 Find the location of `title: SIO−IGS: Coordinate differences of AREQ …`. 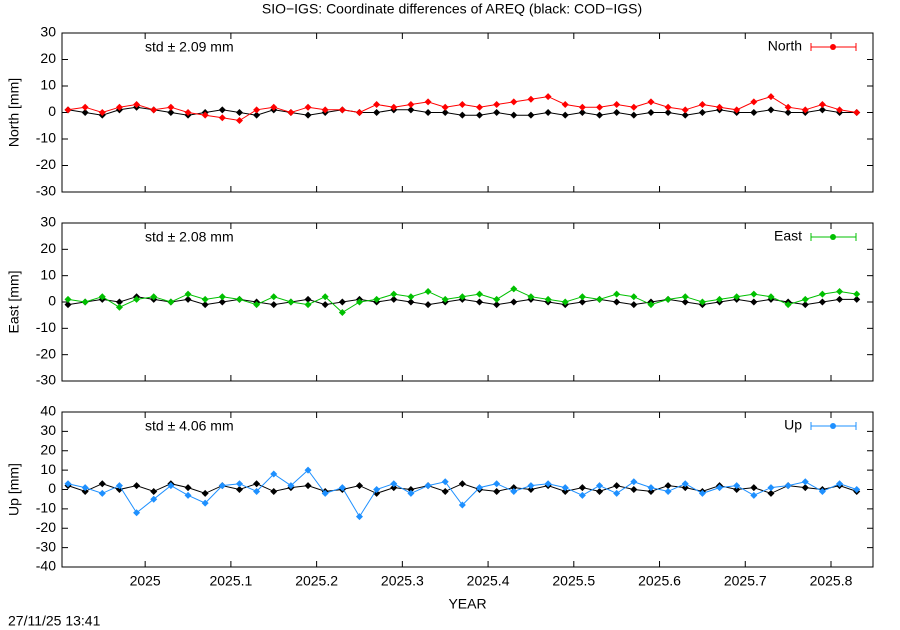

title: SIO−IGS: Coordinate differences of AREQ … is located at coordinates (452, 9).